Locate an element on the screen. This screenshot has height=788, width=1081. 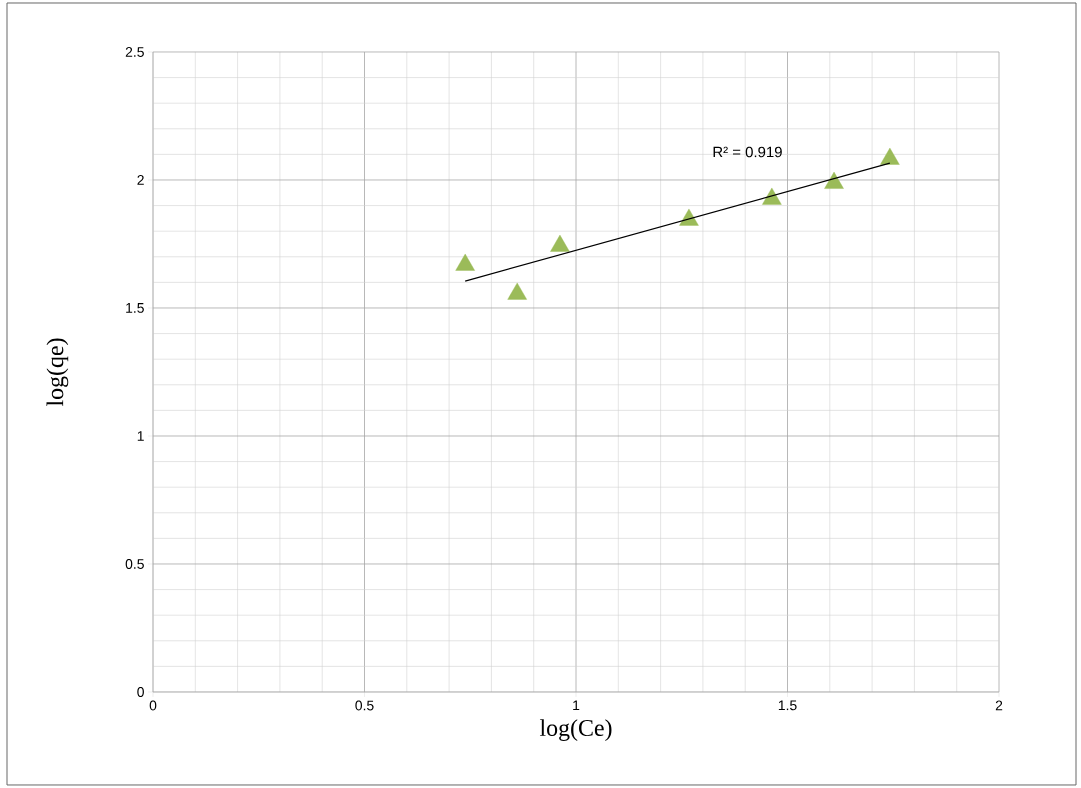
x-axis-title: log(Ce) is located at coordinates (575, 730).